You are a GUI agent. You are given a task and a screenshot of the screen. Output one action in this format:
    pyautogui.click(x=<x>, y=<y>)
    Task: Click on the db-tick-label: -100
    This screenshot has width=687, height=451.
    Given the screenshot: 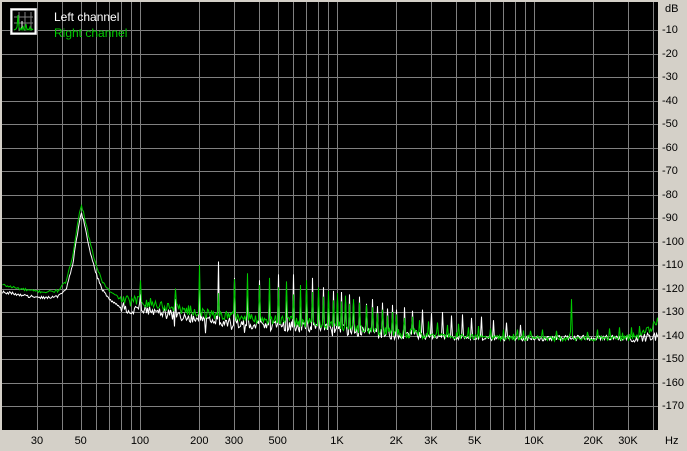 What is the action you would take?
    pyautogui.click(x=673, y=241)
    